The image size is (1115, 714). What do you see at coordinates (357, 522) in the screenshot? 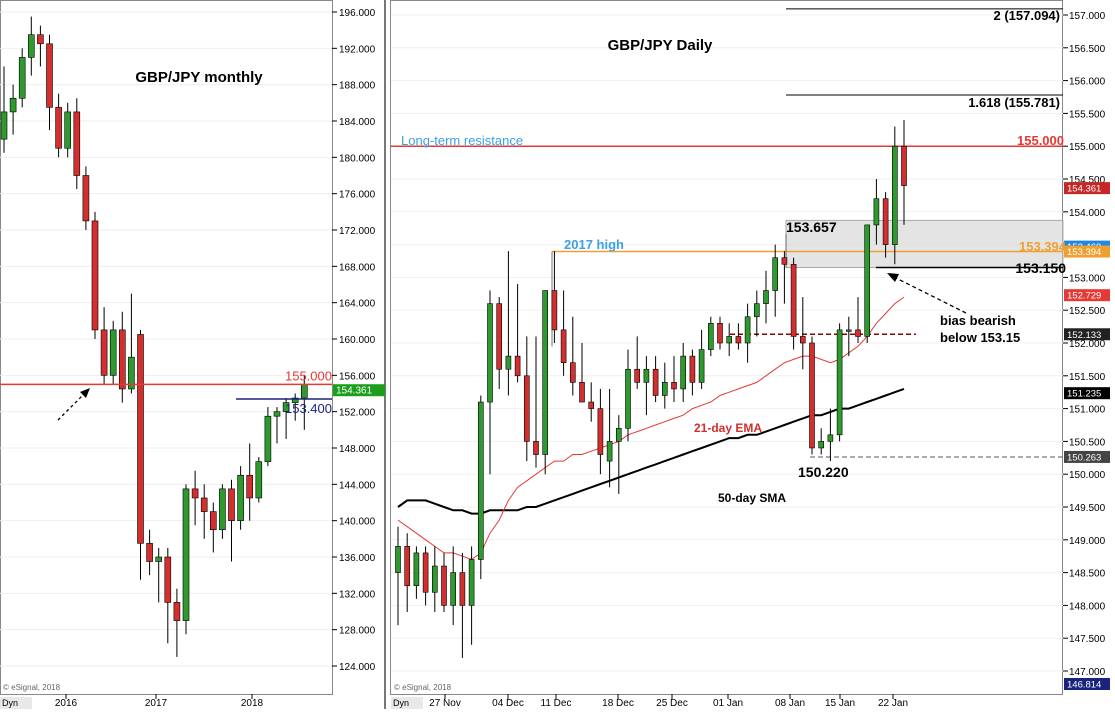
I see `monthly-y-tick-label: 140.000` at bounding box center [357, 522].